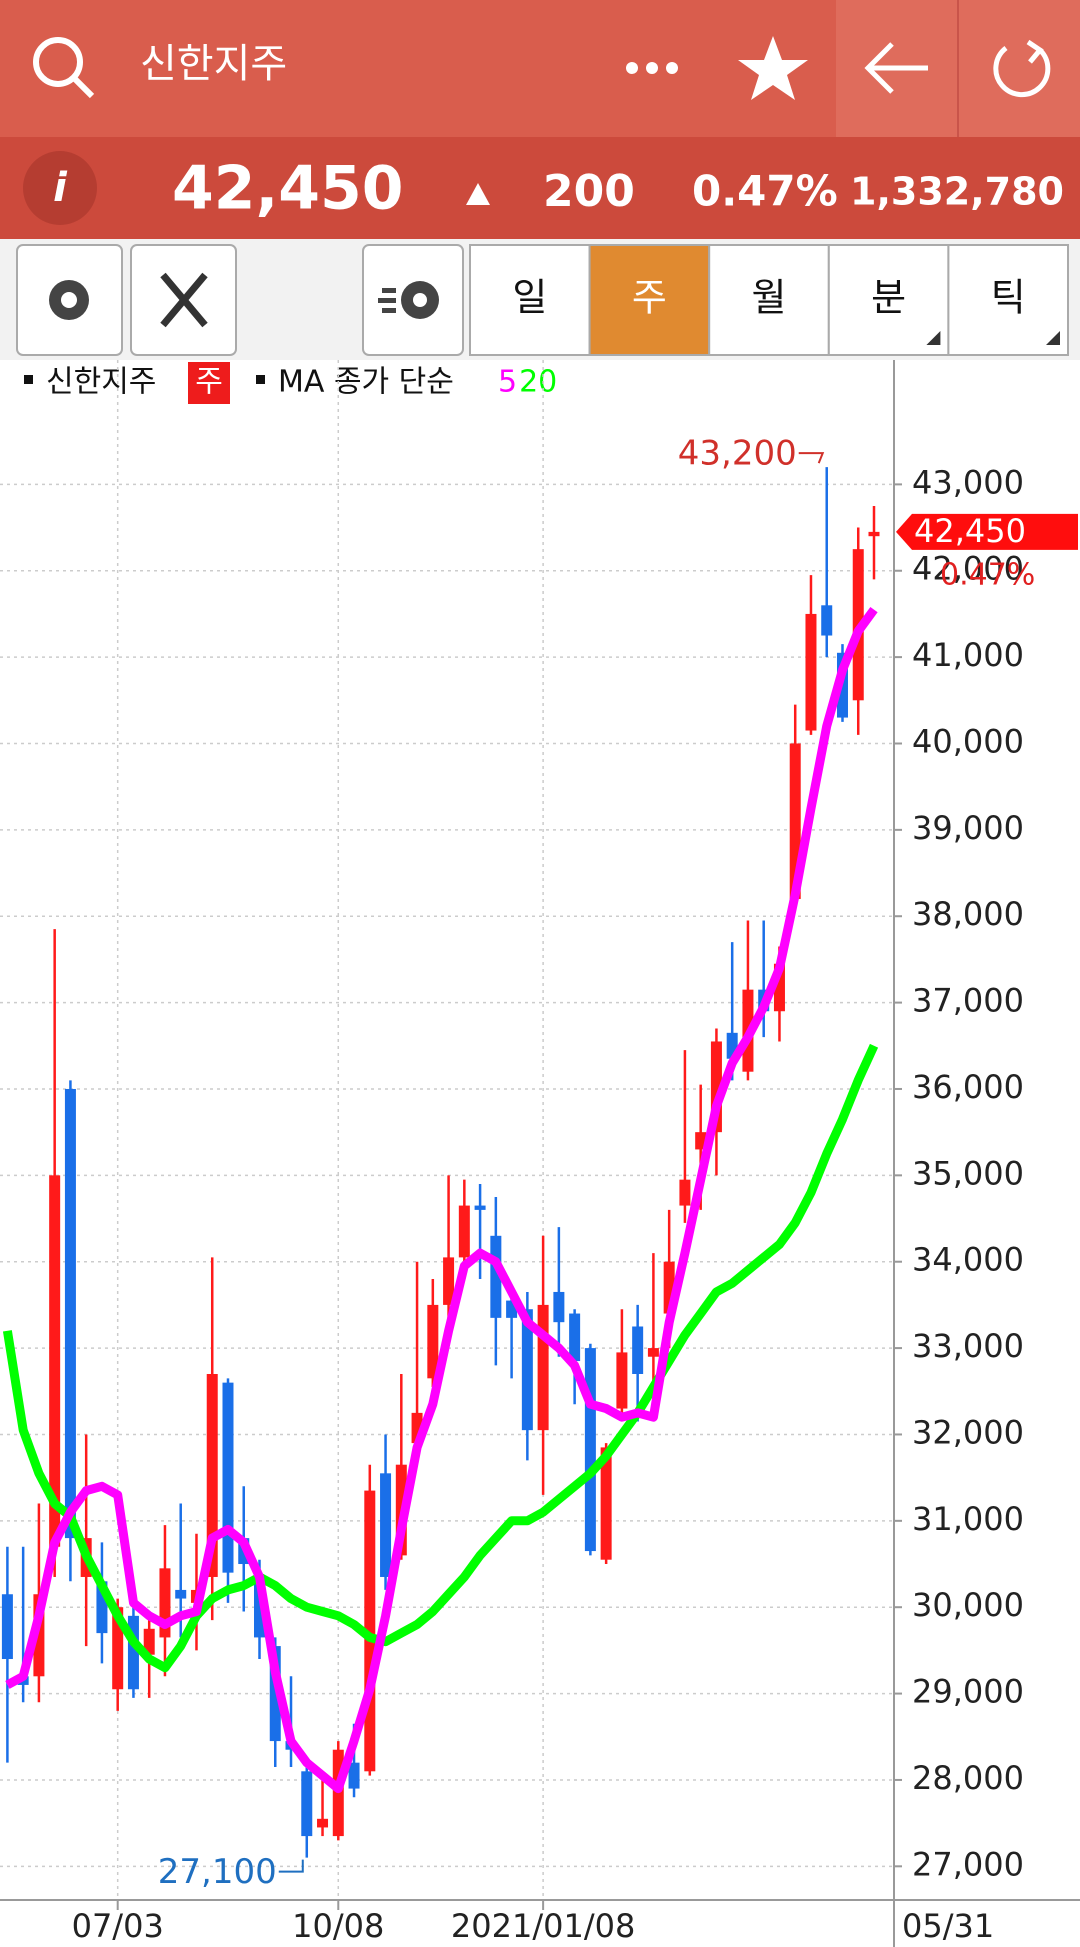 This screenshot has height=1947, width=1080. I want to click on y-tick-label: 39,000, so click(968, 828).